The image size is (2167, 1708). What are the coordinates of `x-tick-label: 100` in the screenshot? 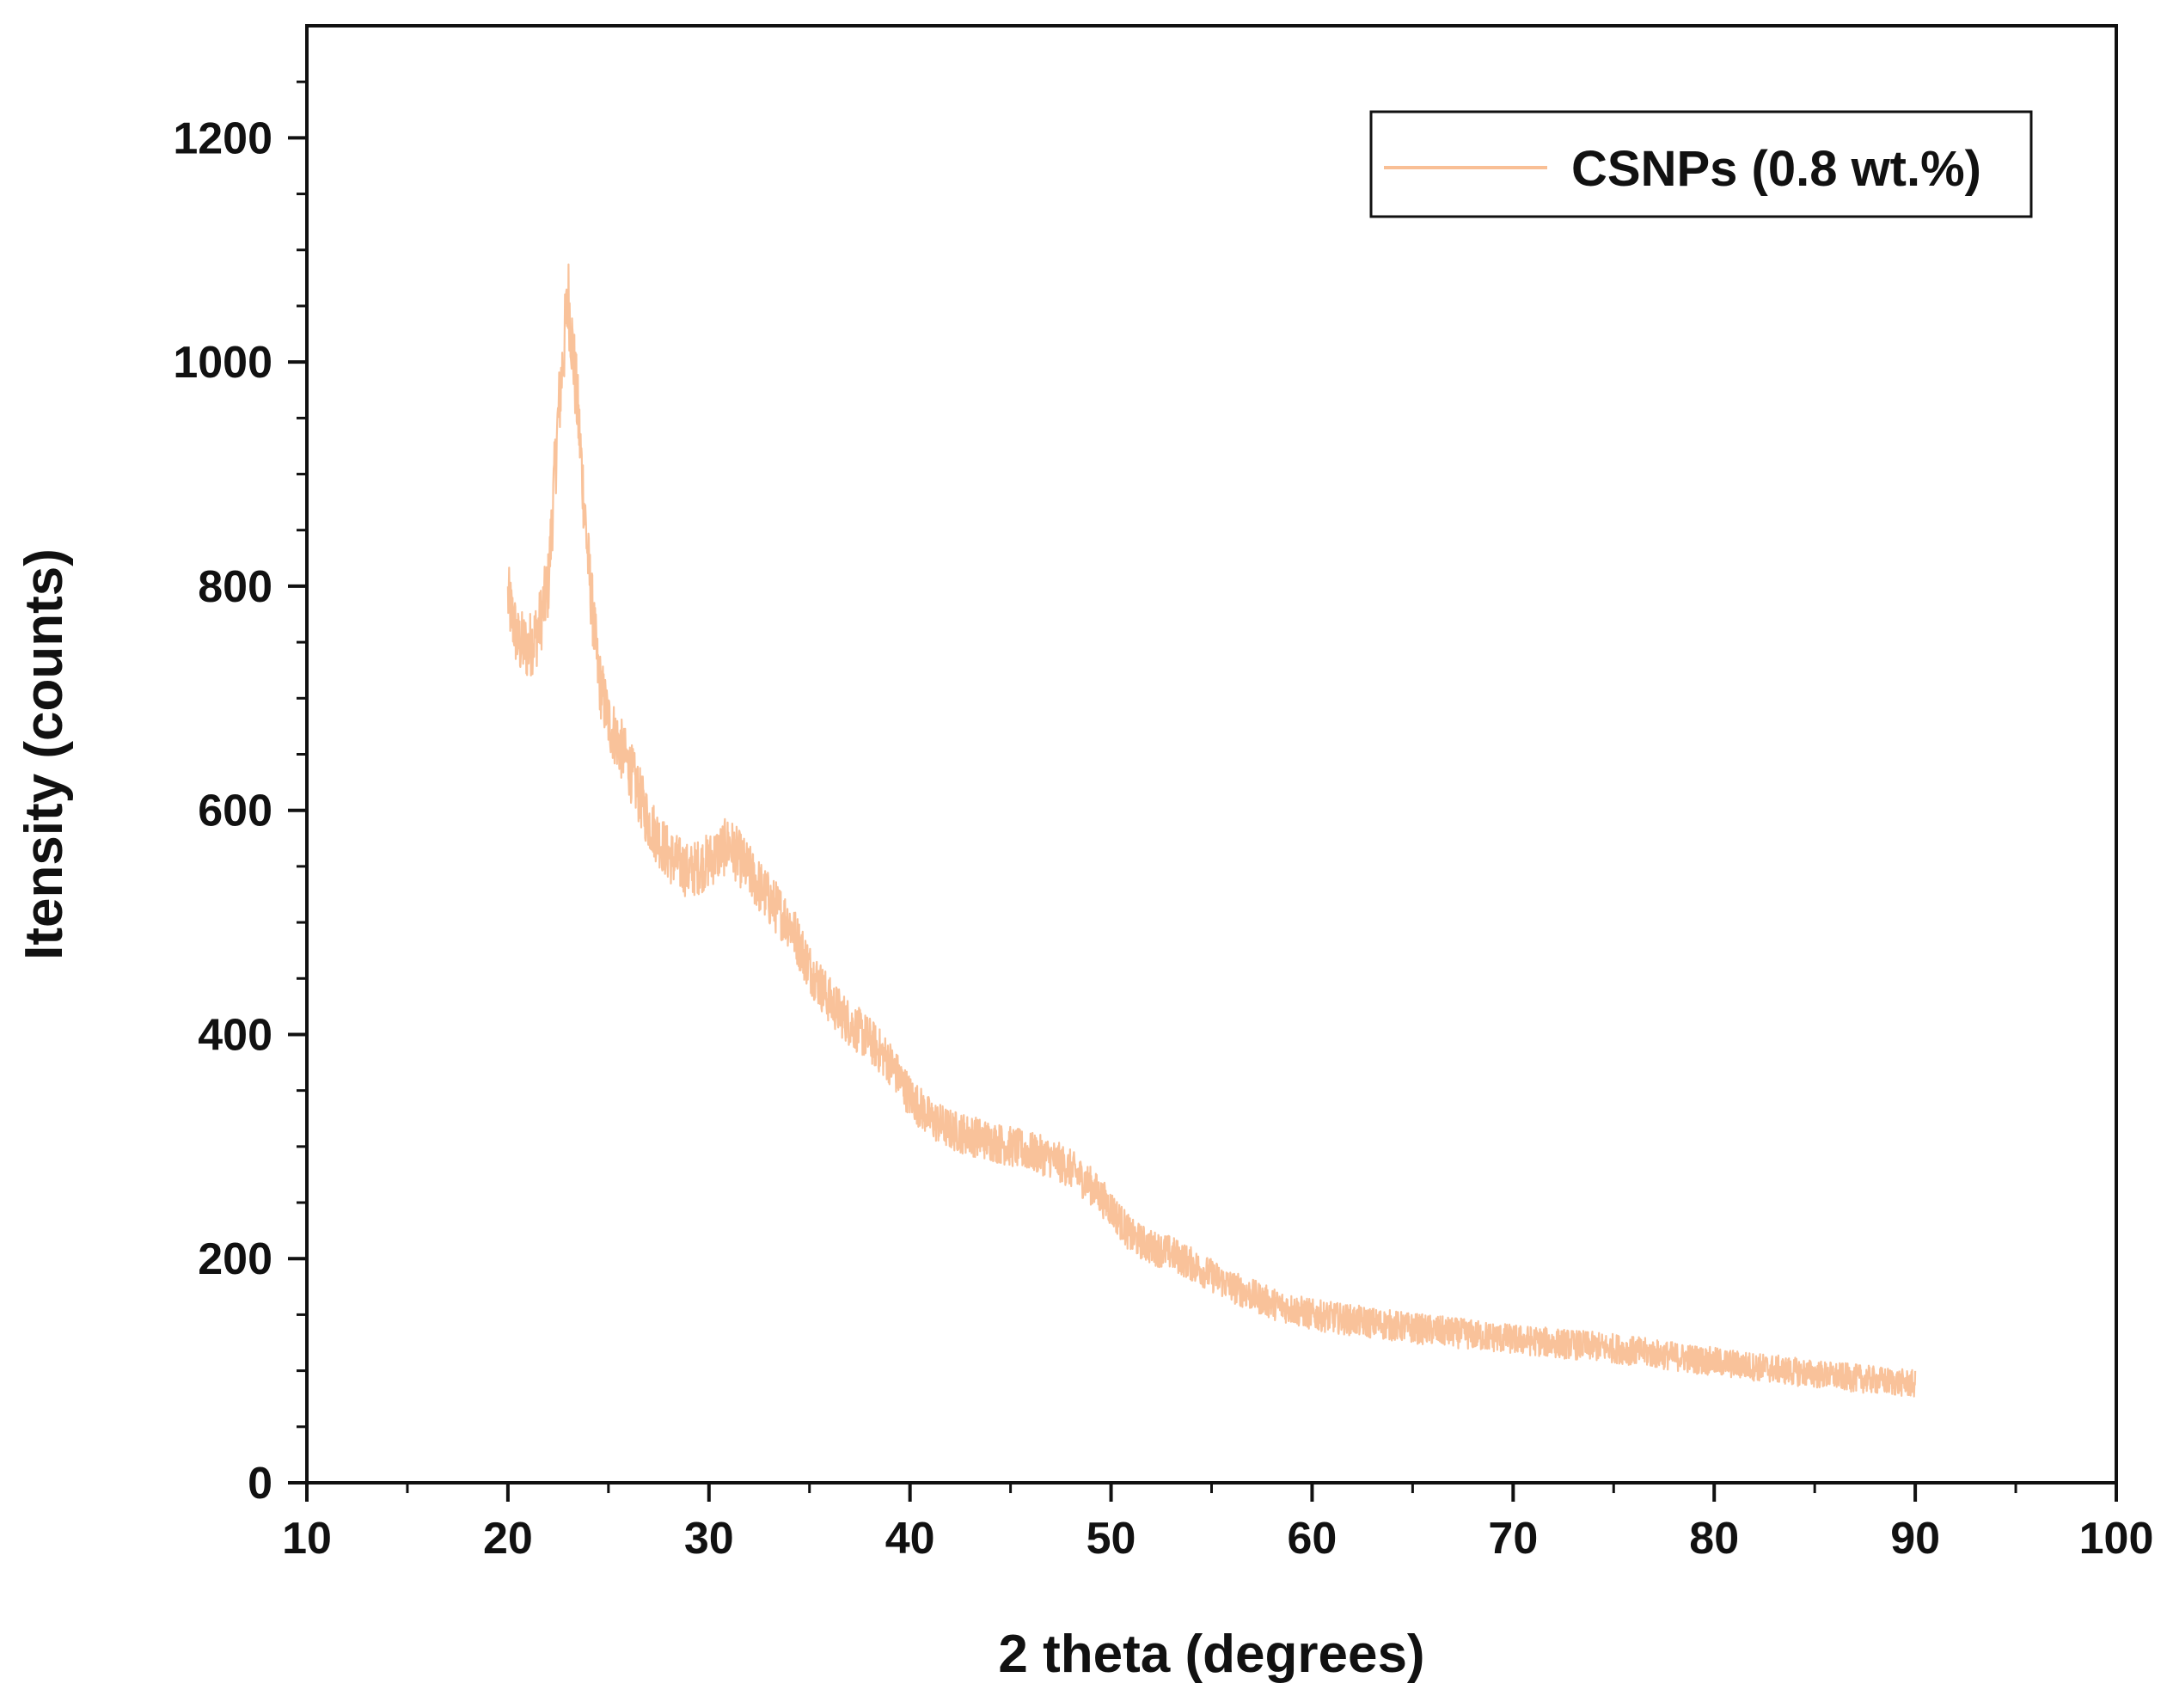 It's located at (2116, 1539).